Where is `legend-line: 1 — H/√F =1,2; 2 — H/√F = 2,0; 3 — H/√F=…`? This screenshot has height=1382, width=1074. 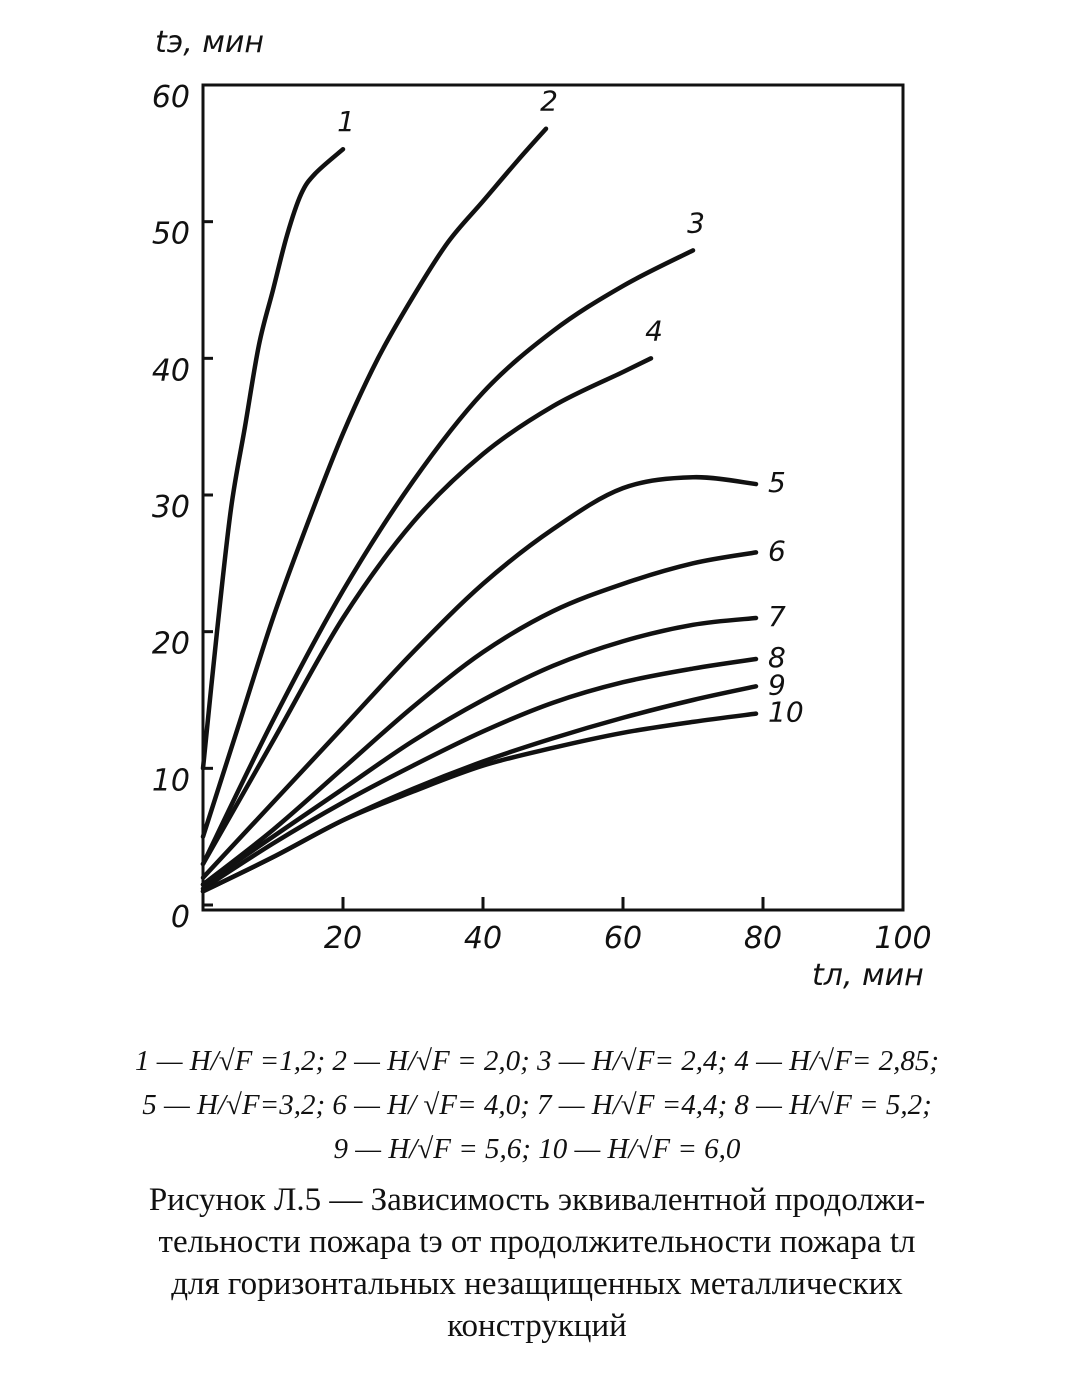
legend-line: 1 — H/√F =1,2; 2 — H/√F = 2,0; 3 — H/√F=… is located at coordinates (537, 1061).